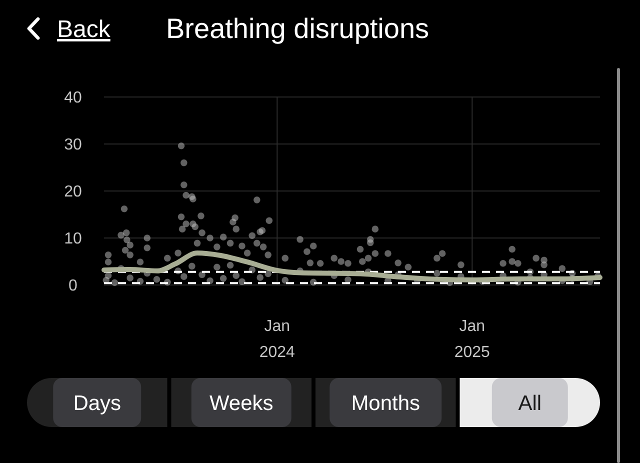  I want to click on y-tick-label: 10, so click(73, 239).